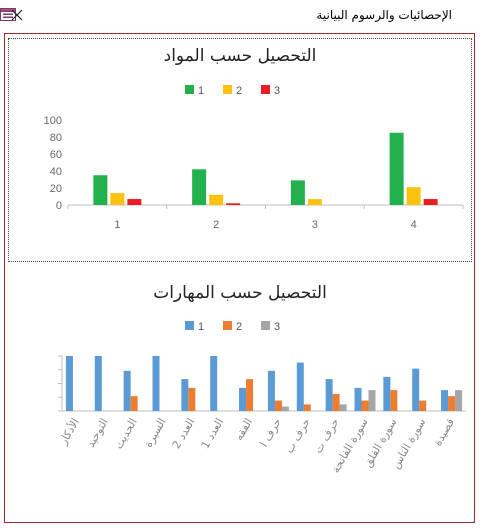  I want to click on subjects-legend-label: 1, so click(201, 91).